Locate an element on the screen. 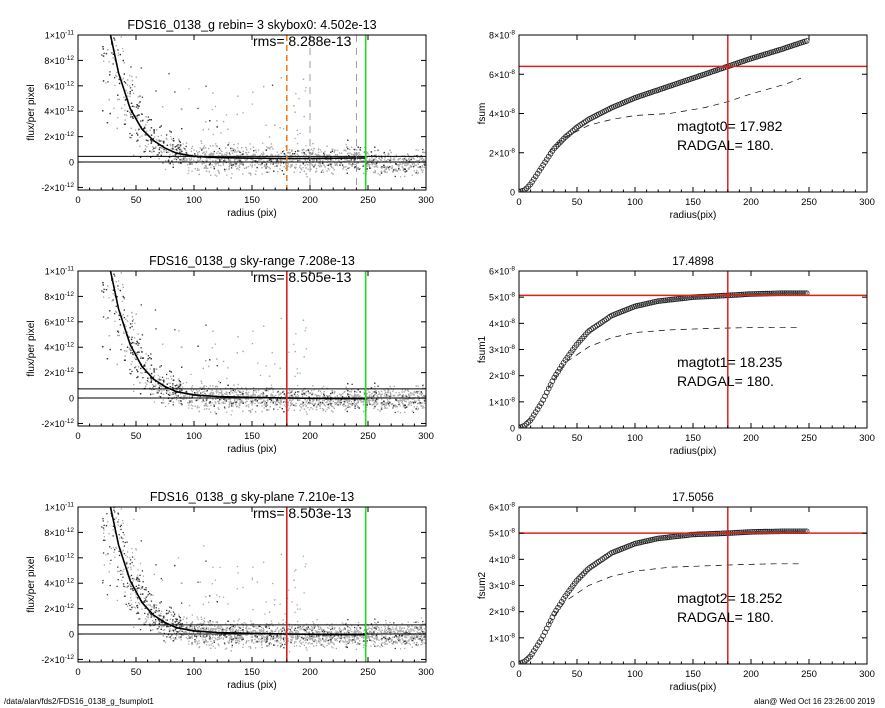 Image resolution: width=885 pixels, height=708 pixels. y-tick-exponent: -12 is located at coordinates (70, 83).